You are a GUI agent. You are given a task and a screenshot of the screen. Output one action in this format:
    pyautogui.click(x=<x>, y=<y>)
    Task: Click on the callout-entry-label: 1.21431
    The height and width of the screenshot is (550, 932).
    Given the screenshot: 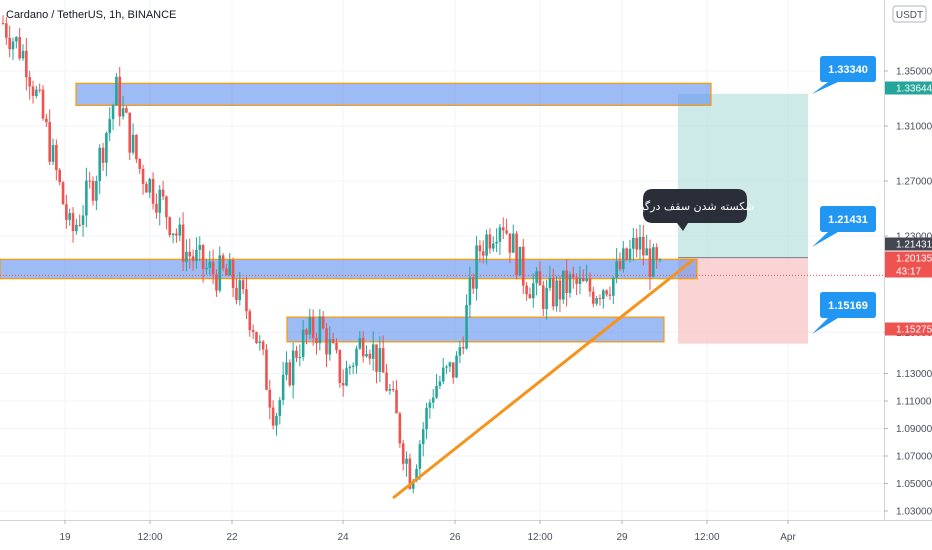 What is the action you would take?
    pyautogui.click(x=848, y=220)
    